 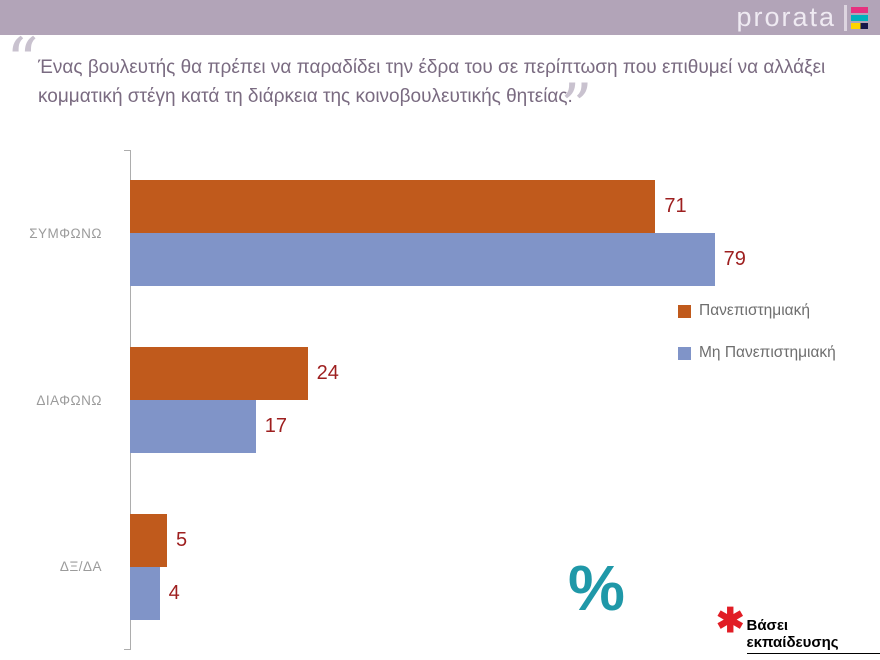 What do you see at coordinates (22, 62) in the screenshot?
I see `open-quote-icon: “` at bounding box center [22, 62].